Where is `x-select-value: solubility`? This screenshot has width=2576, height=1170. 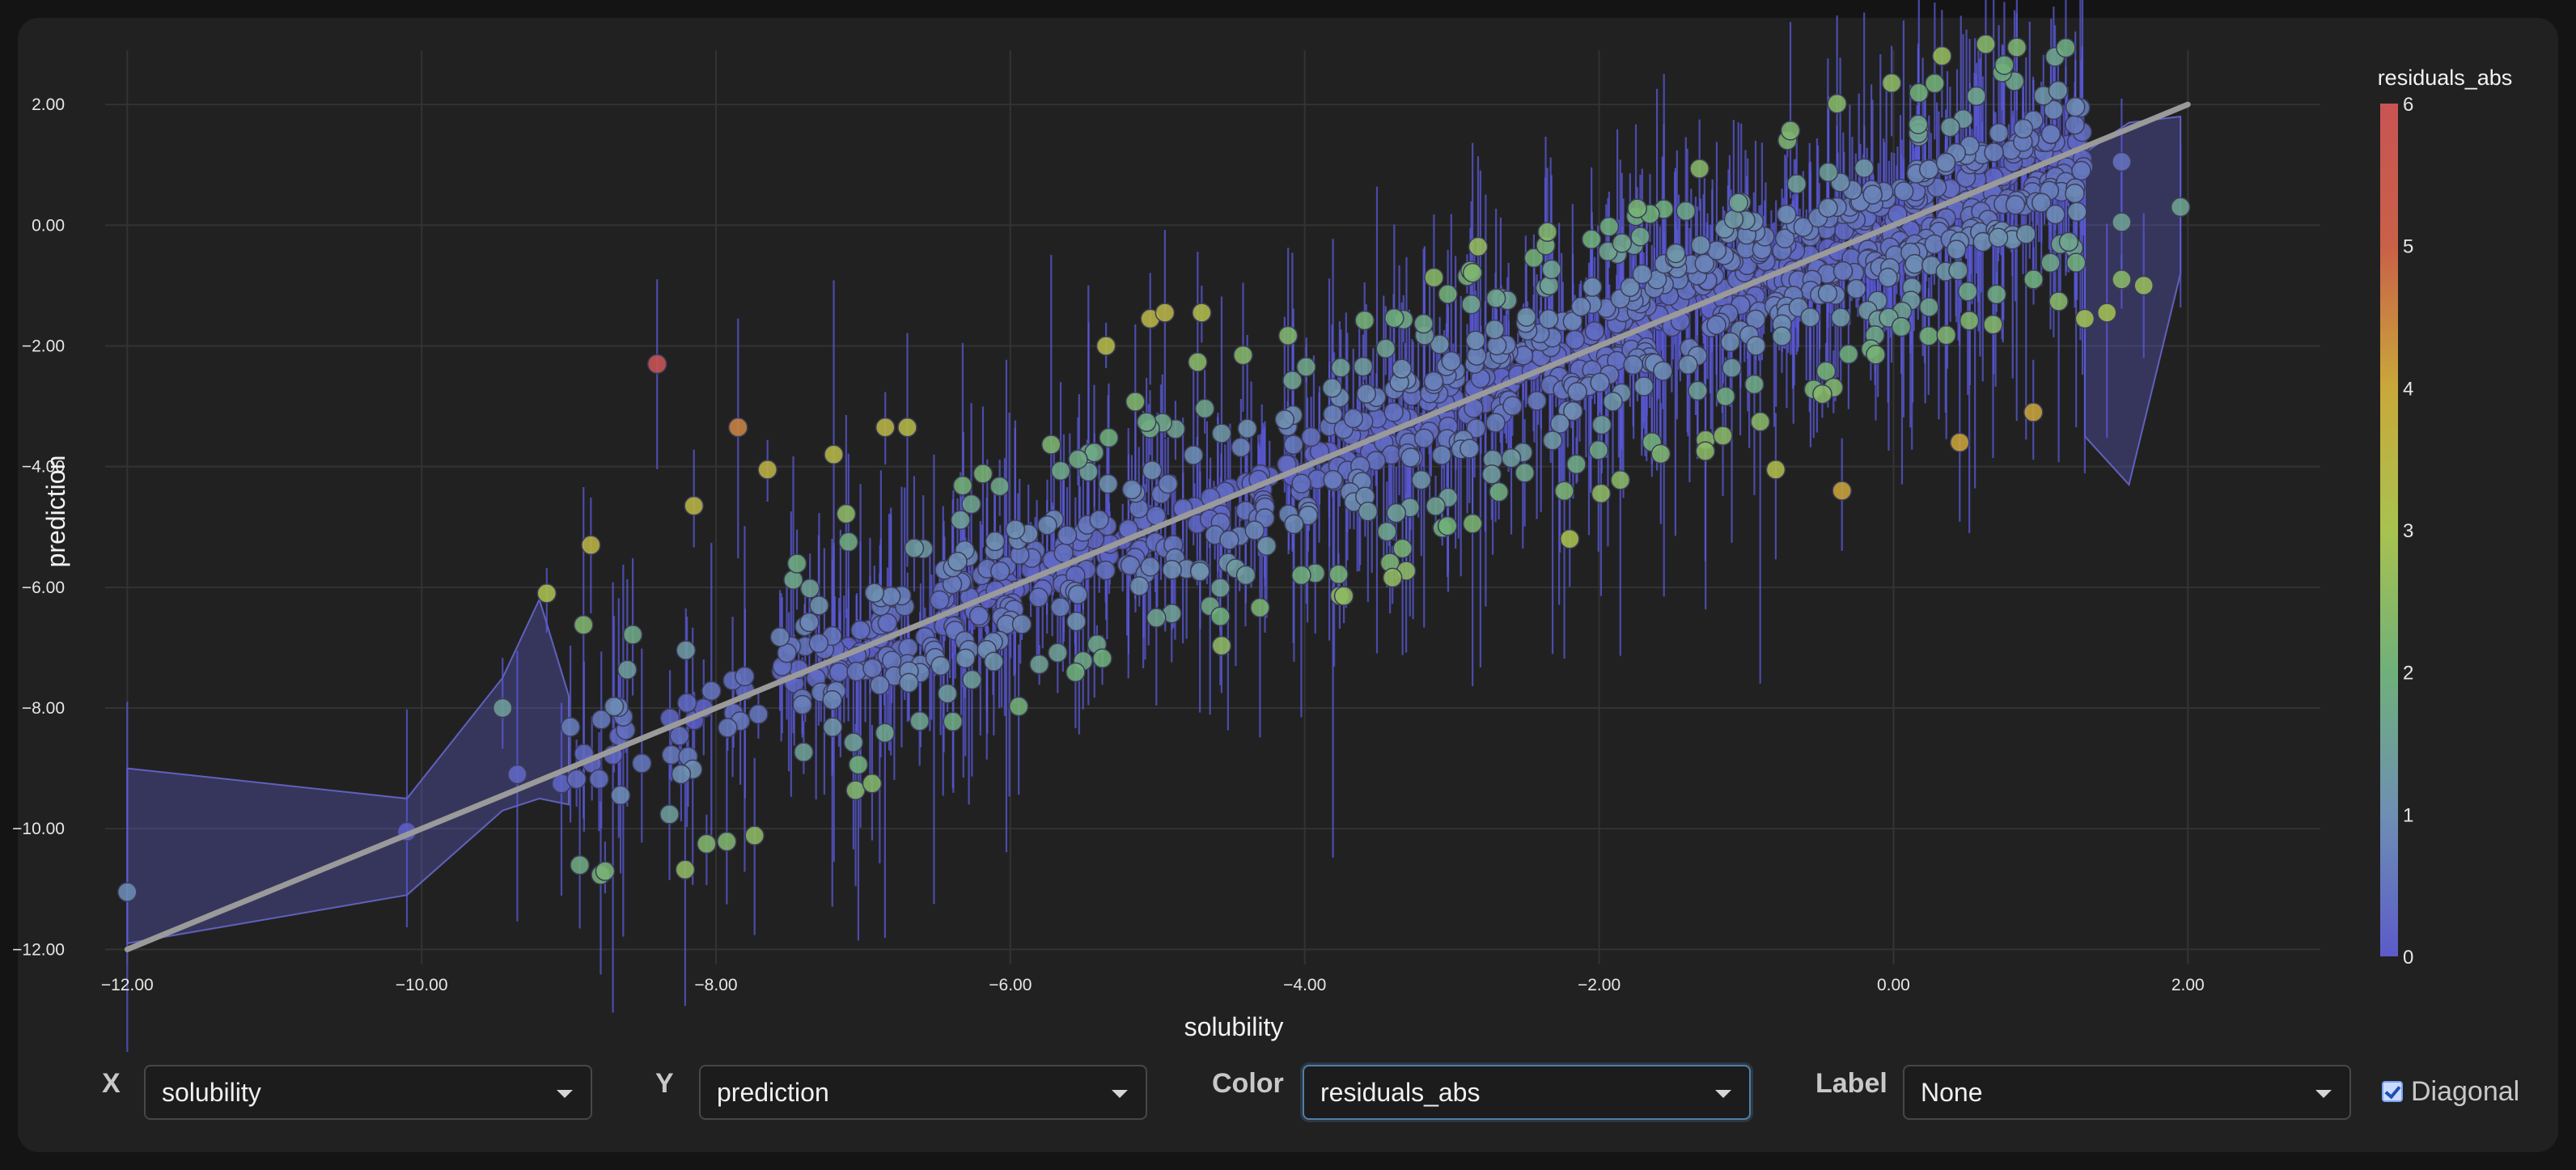 x-select-value: solubility is located at coordinates (211, 1092).